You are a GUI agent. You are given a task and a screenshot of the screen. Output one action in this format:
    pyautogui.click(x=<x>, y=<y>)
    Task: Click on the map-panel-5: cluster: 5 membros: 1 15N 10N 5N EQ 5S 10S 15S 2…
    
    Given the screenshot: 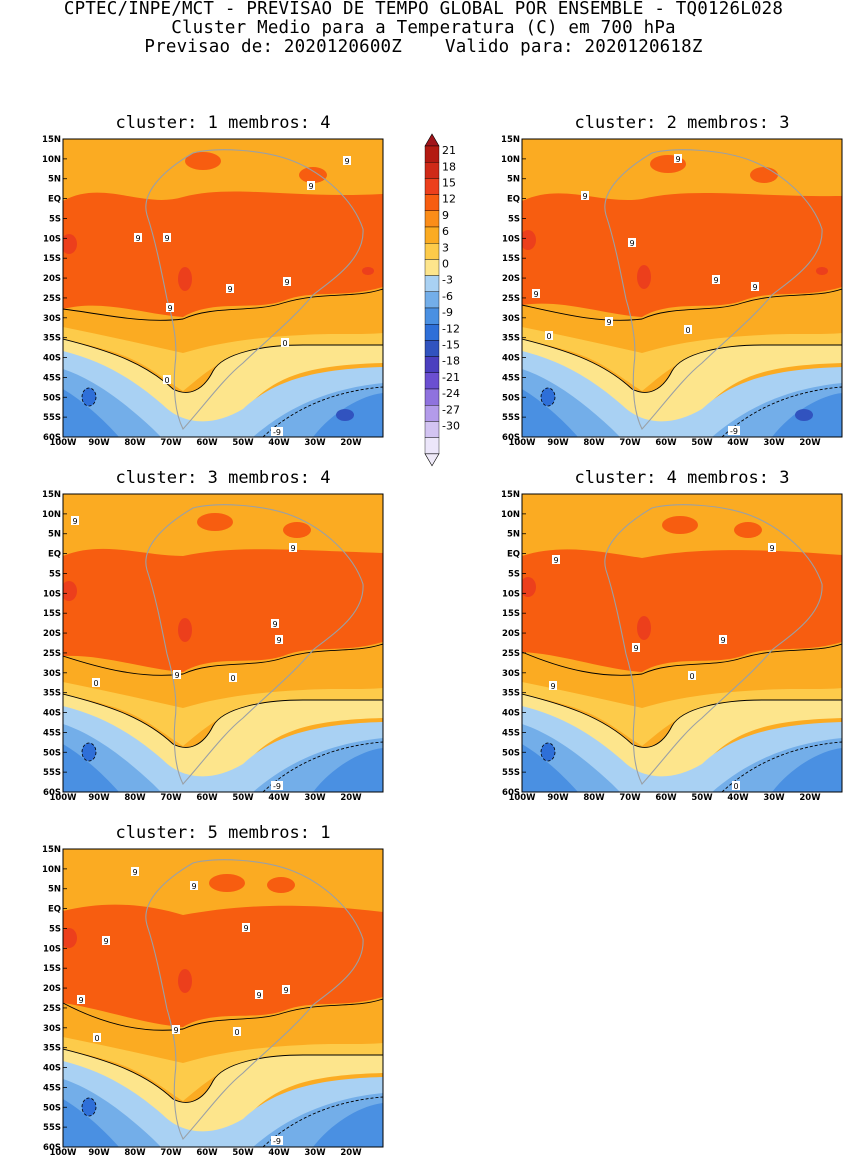 What is the action you would take?
    pyautogui.click(x=213, y=990)
    